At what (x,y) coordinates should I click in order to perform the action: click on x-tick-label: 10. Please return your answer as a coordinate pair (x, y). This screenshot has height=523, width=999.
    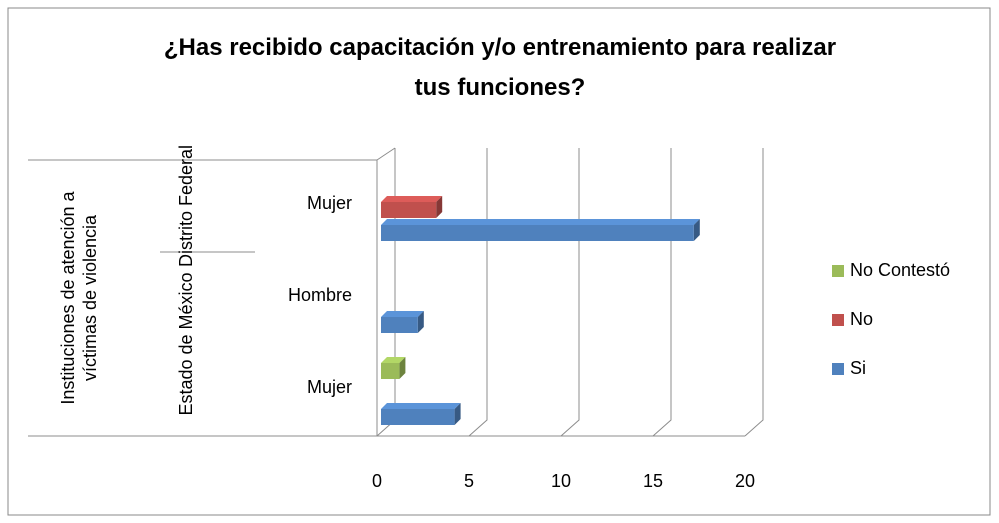
    Looking at the image, I should click on (561, 481).